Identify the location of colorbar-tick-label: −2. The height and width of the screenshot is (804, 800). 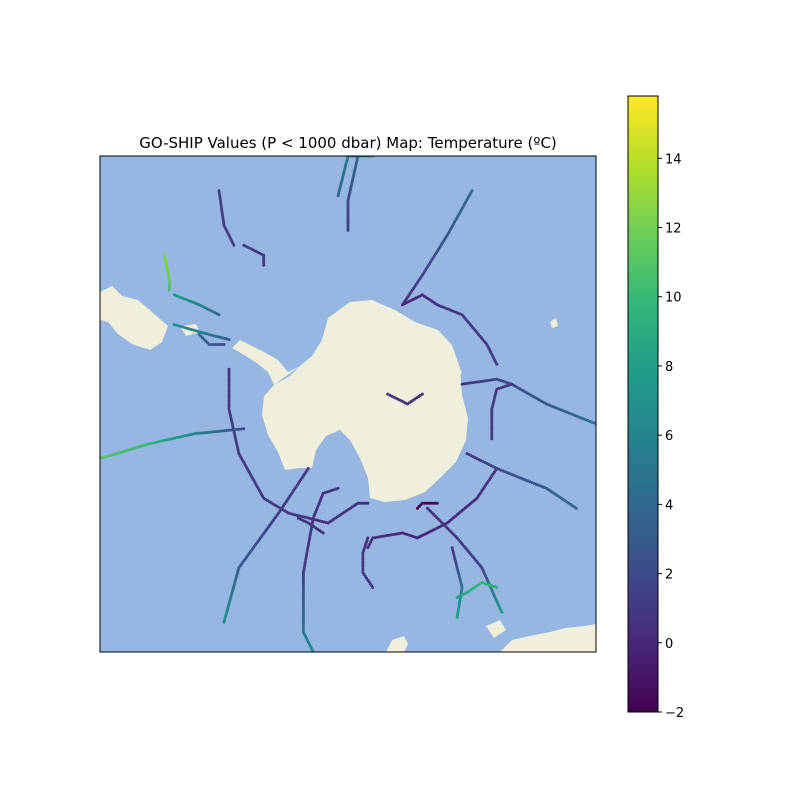
(674, 713).